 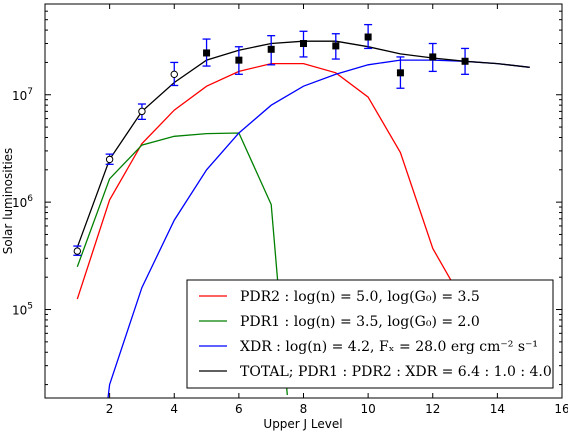 What do you see at coordinates (174, 409) in the screenshot?
I see `x-tick-label-4: 4` at bounding box center [174, 409].